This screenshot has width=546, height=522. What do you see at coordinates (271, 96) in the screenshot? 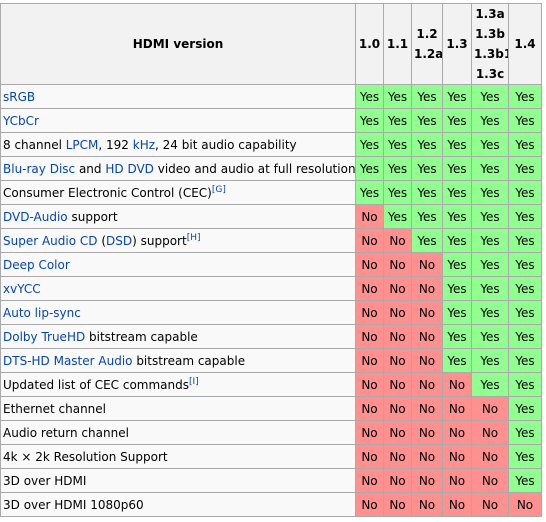
I see `table-row: sRGB Yes Yes Yes Yes Yes Yes` at bounding box center [271, 96].